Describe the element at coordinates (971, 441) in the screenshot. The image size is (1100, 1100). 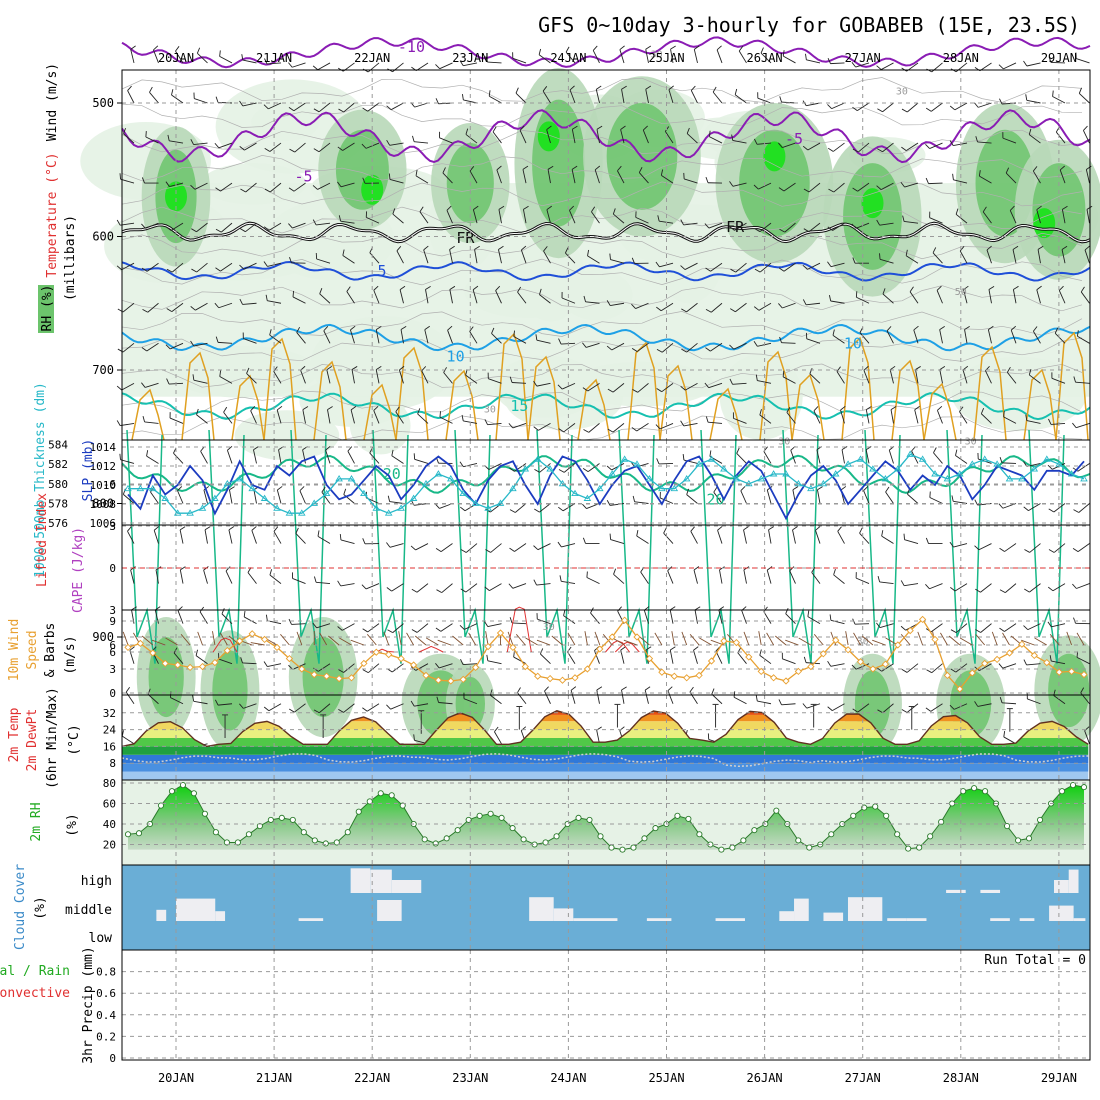
I see `contour-label: 30` at that location.